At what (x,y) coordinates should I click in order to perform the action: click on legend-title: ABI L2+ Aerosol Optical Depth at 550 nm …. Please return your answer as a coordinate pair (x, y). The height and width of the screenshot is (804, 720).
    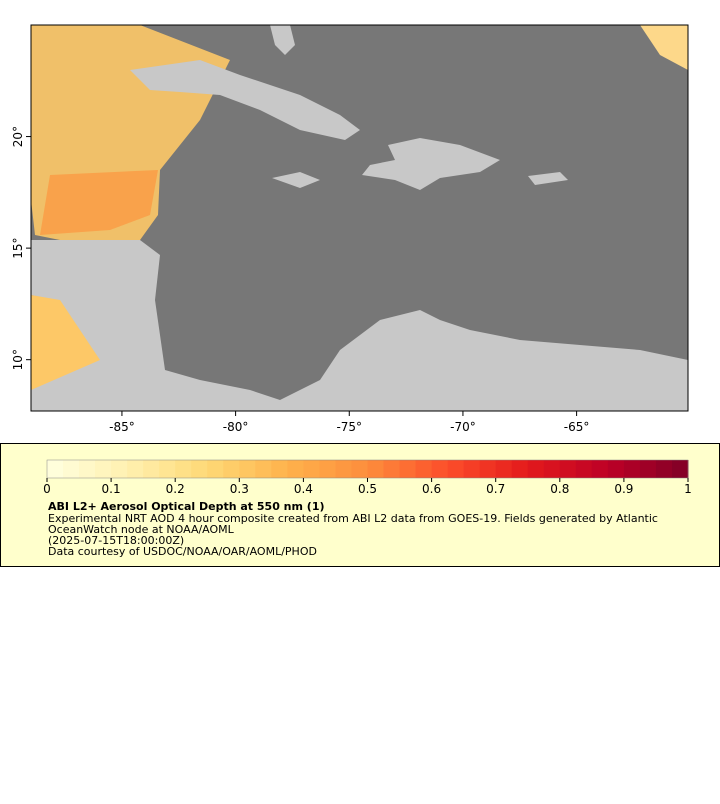
    Looking at the image, I should click on (186, 506).